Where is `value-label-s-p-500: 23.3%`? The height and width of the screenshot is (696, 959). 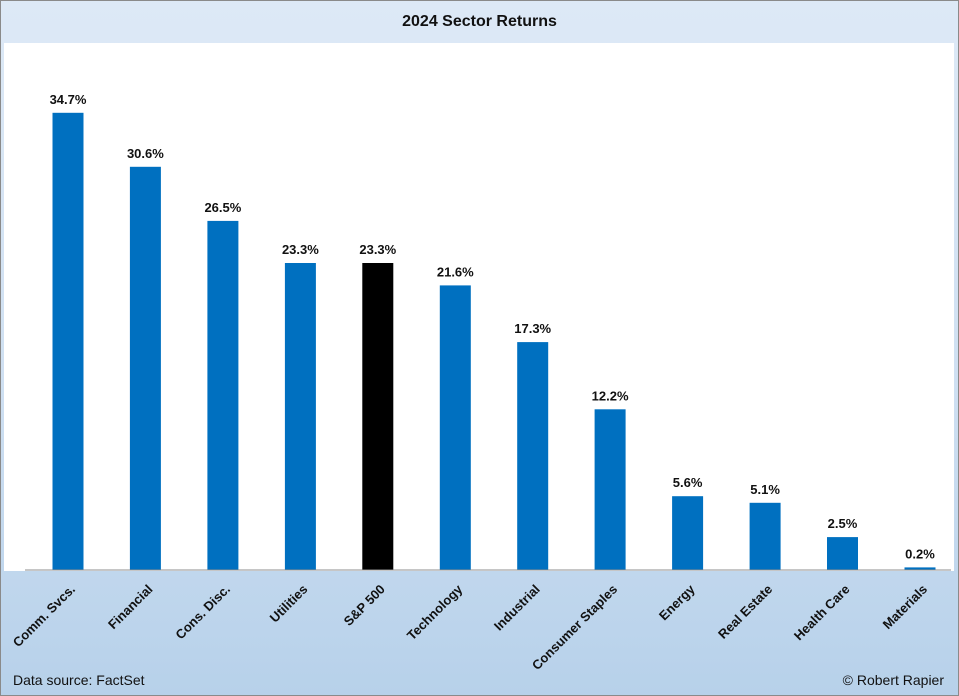
value-label-s-p-500: 23.3% is located at coordinates (377, 249).